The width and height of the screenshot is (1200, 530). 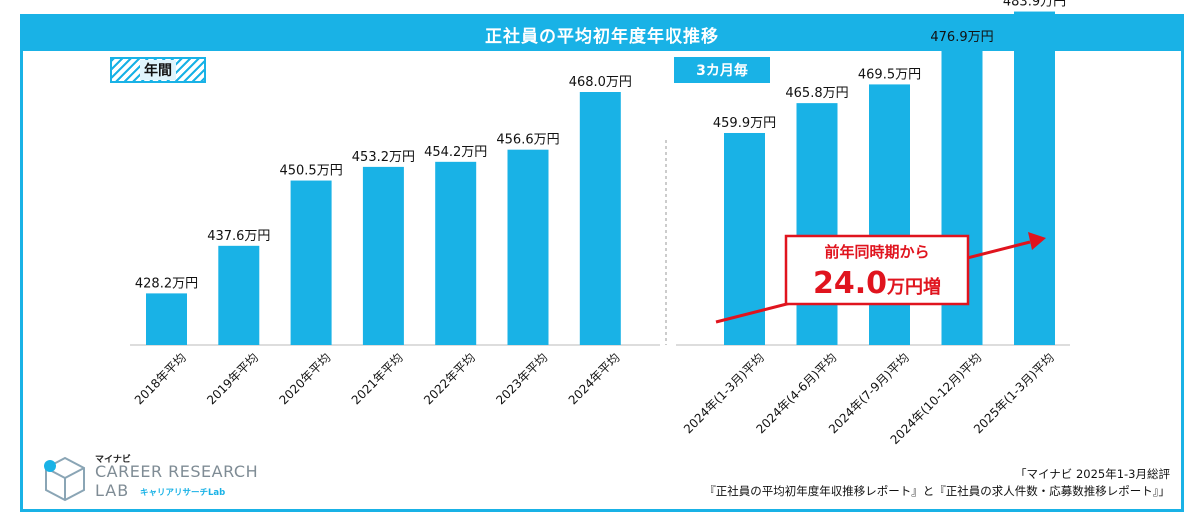 What do you see at coordinates (817, 224) in the screenshot?
I see `bar-2024年(4-6月)平均` at bounding box center [817, 224].